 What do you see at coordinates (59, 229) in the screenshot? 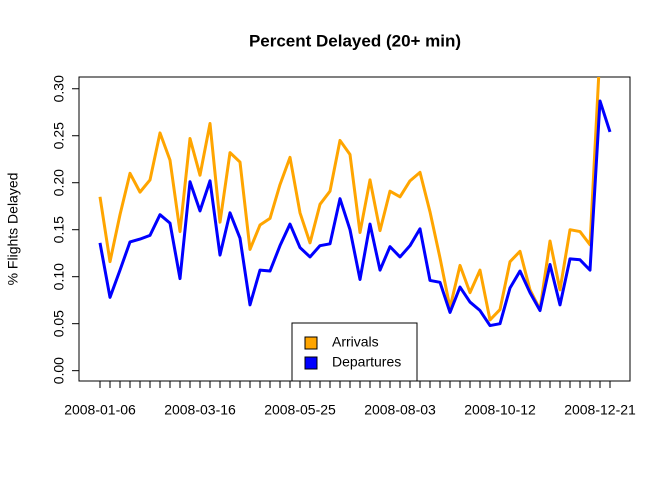
I see `y-tick-label: 0.15` at bounding box center [59, 229].